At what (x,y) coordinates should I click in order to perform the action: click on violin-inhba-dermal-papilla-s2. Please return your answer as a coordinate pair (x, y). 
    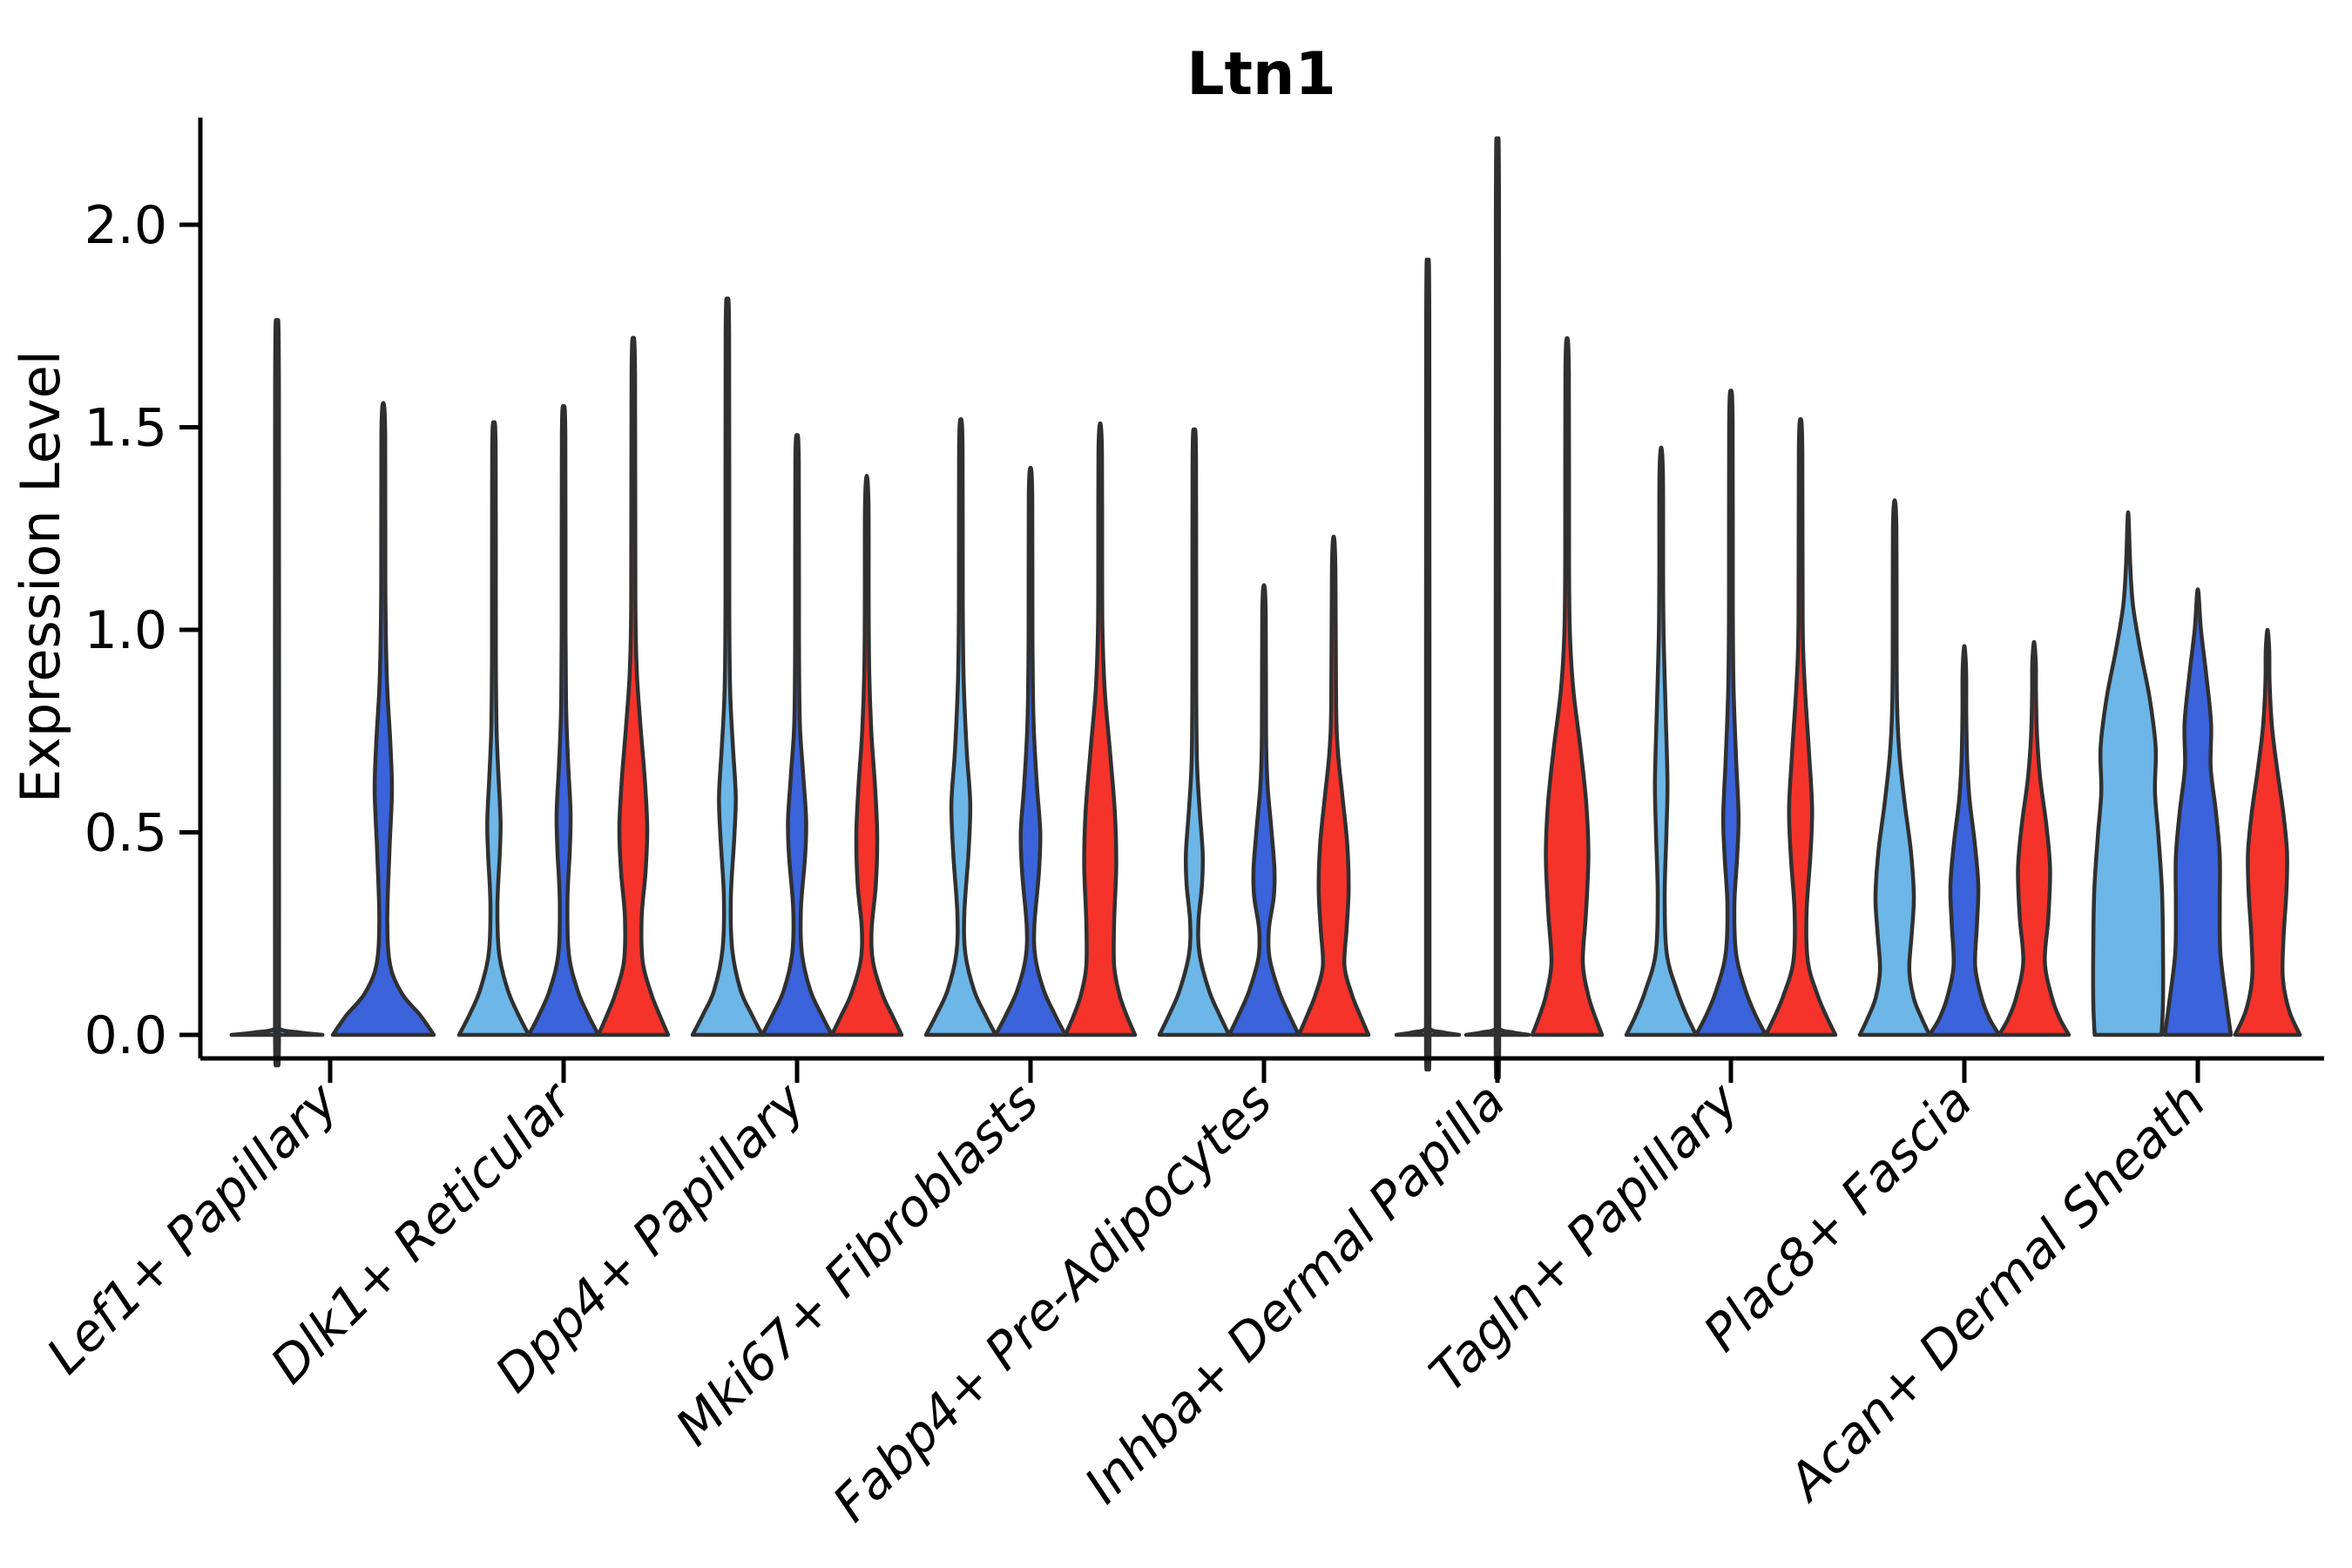
    Looking at the image, I should click on (1497, 608).